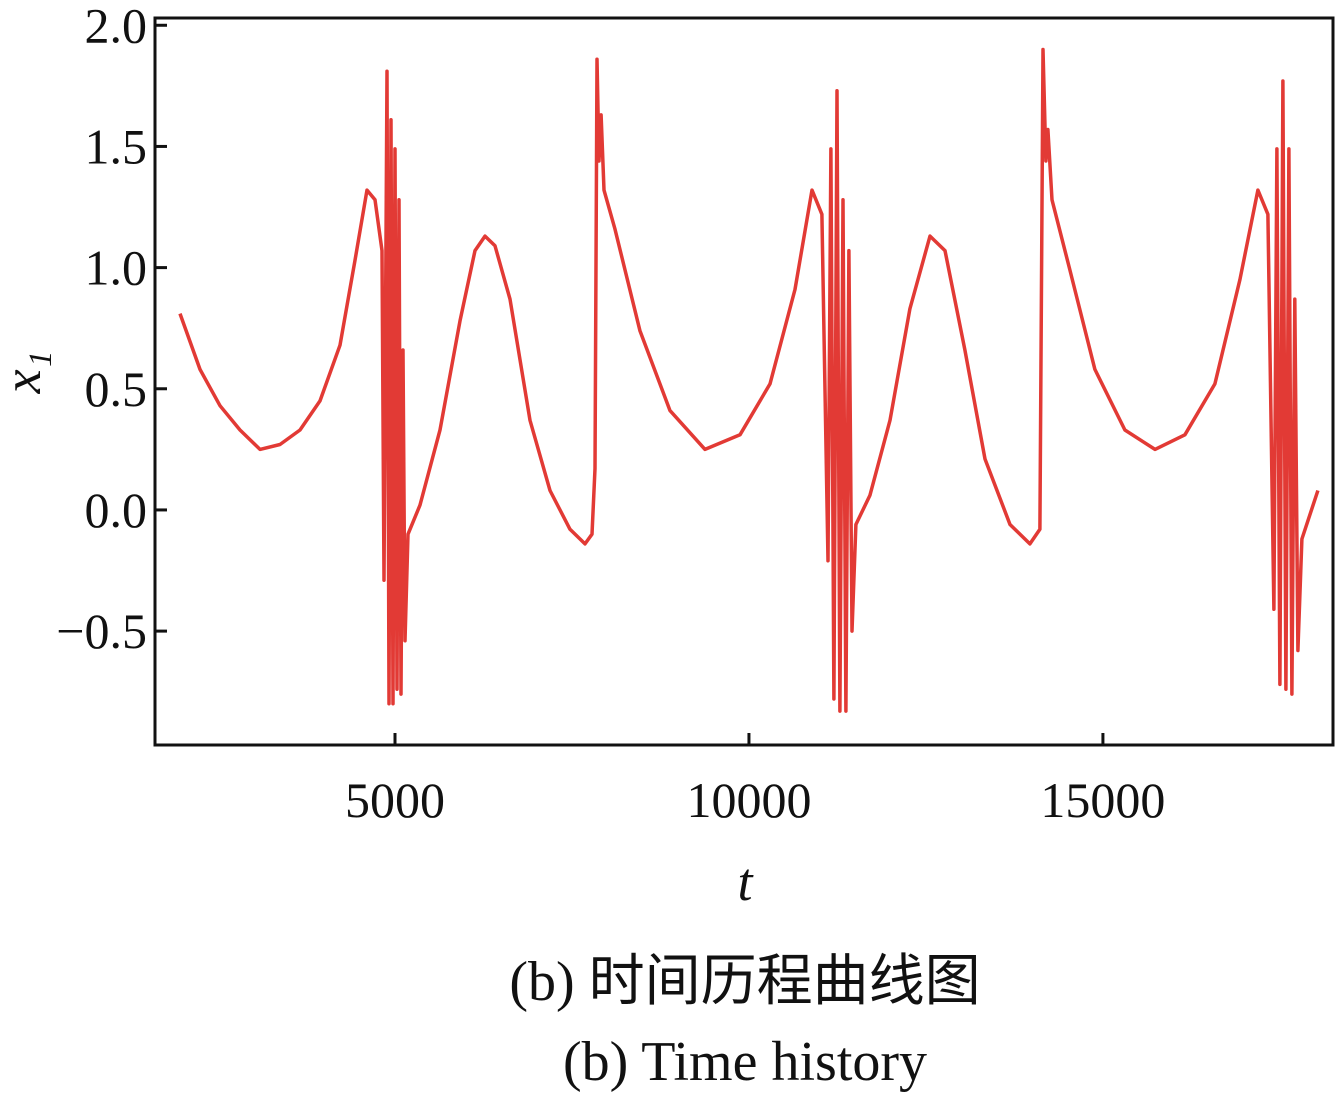  I want to click on x-tick-label: 15000, so click(1102, 800).